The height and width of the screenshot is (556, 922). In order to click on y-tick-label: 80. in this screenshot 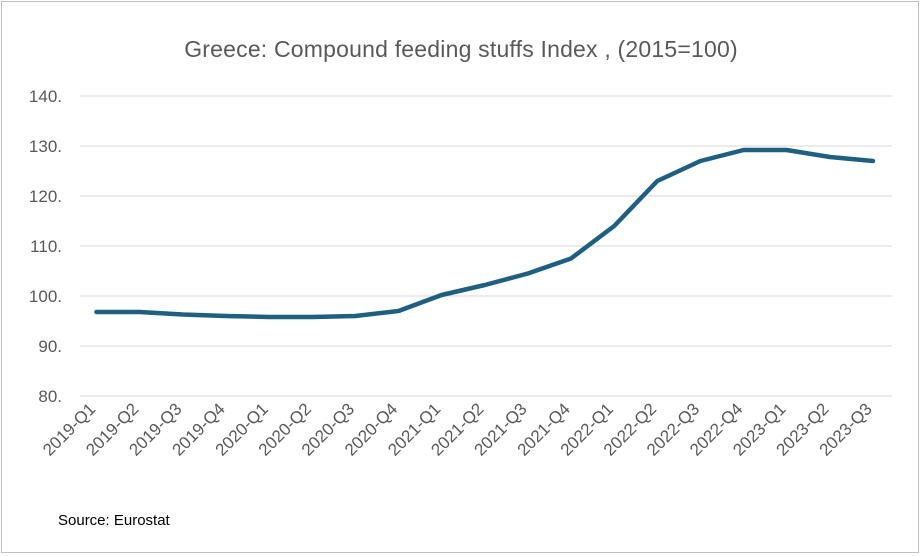, I will do `click(50, 396)`.